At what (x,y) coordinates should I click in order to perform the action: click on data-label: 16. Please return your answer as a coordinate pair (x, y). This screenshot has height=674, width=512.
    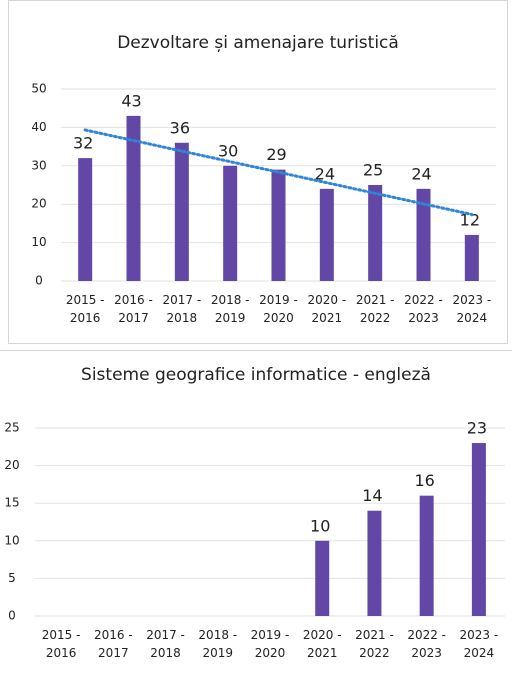
    Looking at the image, I should click on (424, 480).